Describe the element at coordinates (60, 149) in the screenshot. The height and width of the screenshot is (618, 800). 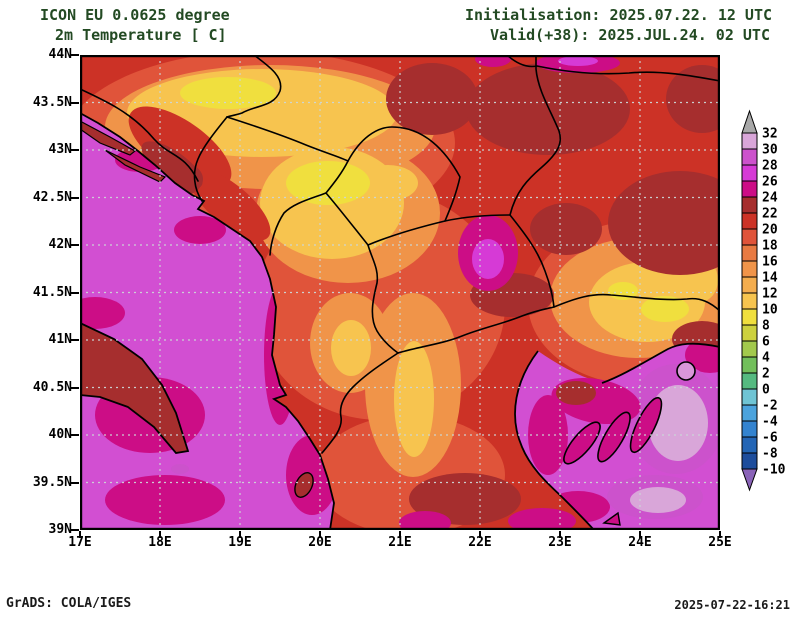
I see `lat-tick-label: 43N` at that location.